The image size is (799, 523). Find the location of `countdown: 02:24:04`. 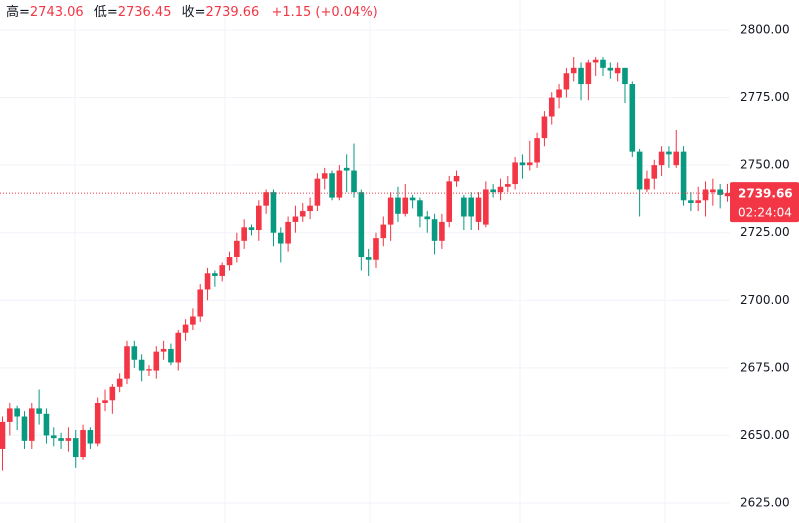

countdown: 02:24:04 is located at coordinates (765, 213).